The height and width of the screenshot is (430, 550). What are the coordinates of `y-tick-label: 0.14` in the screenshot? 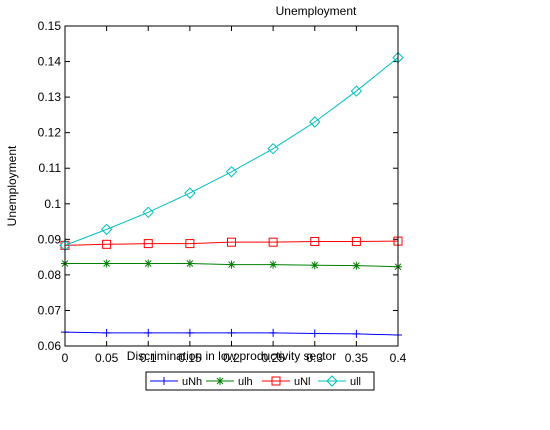 It's located at (50, 62).